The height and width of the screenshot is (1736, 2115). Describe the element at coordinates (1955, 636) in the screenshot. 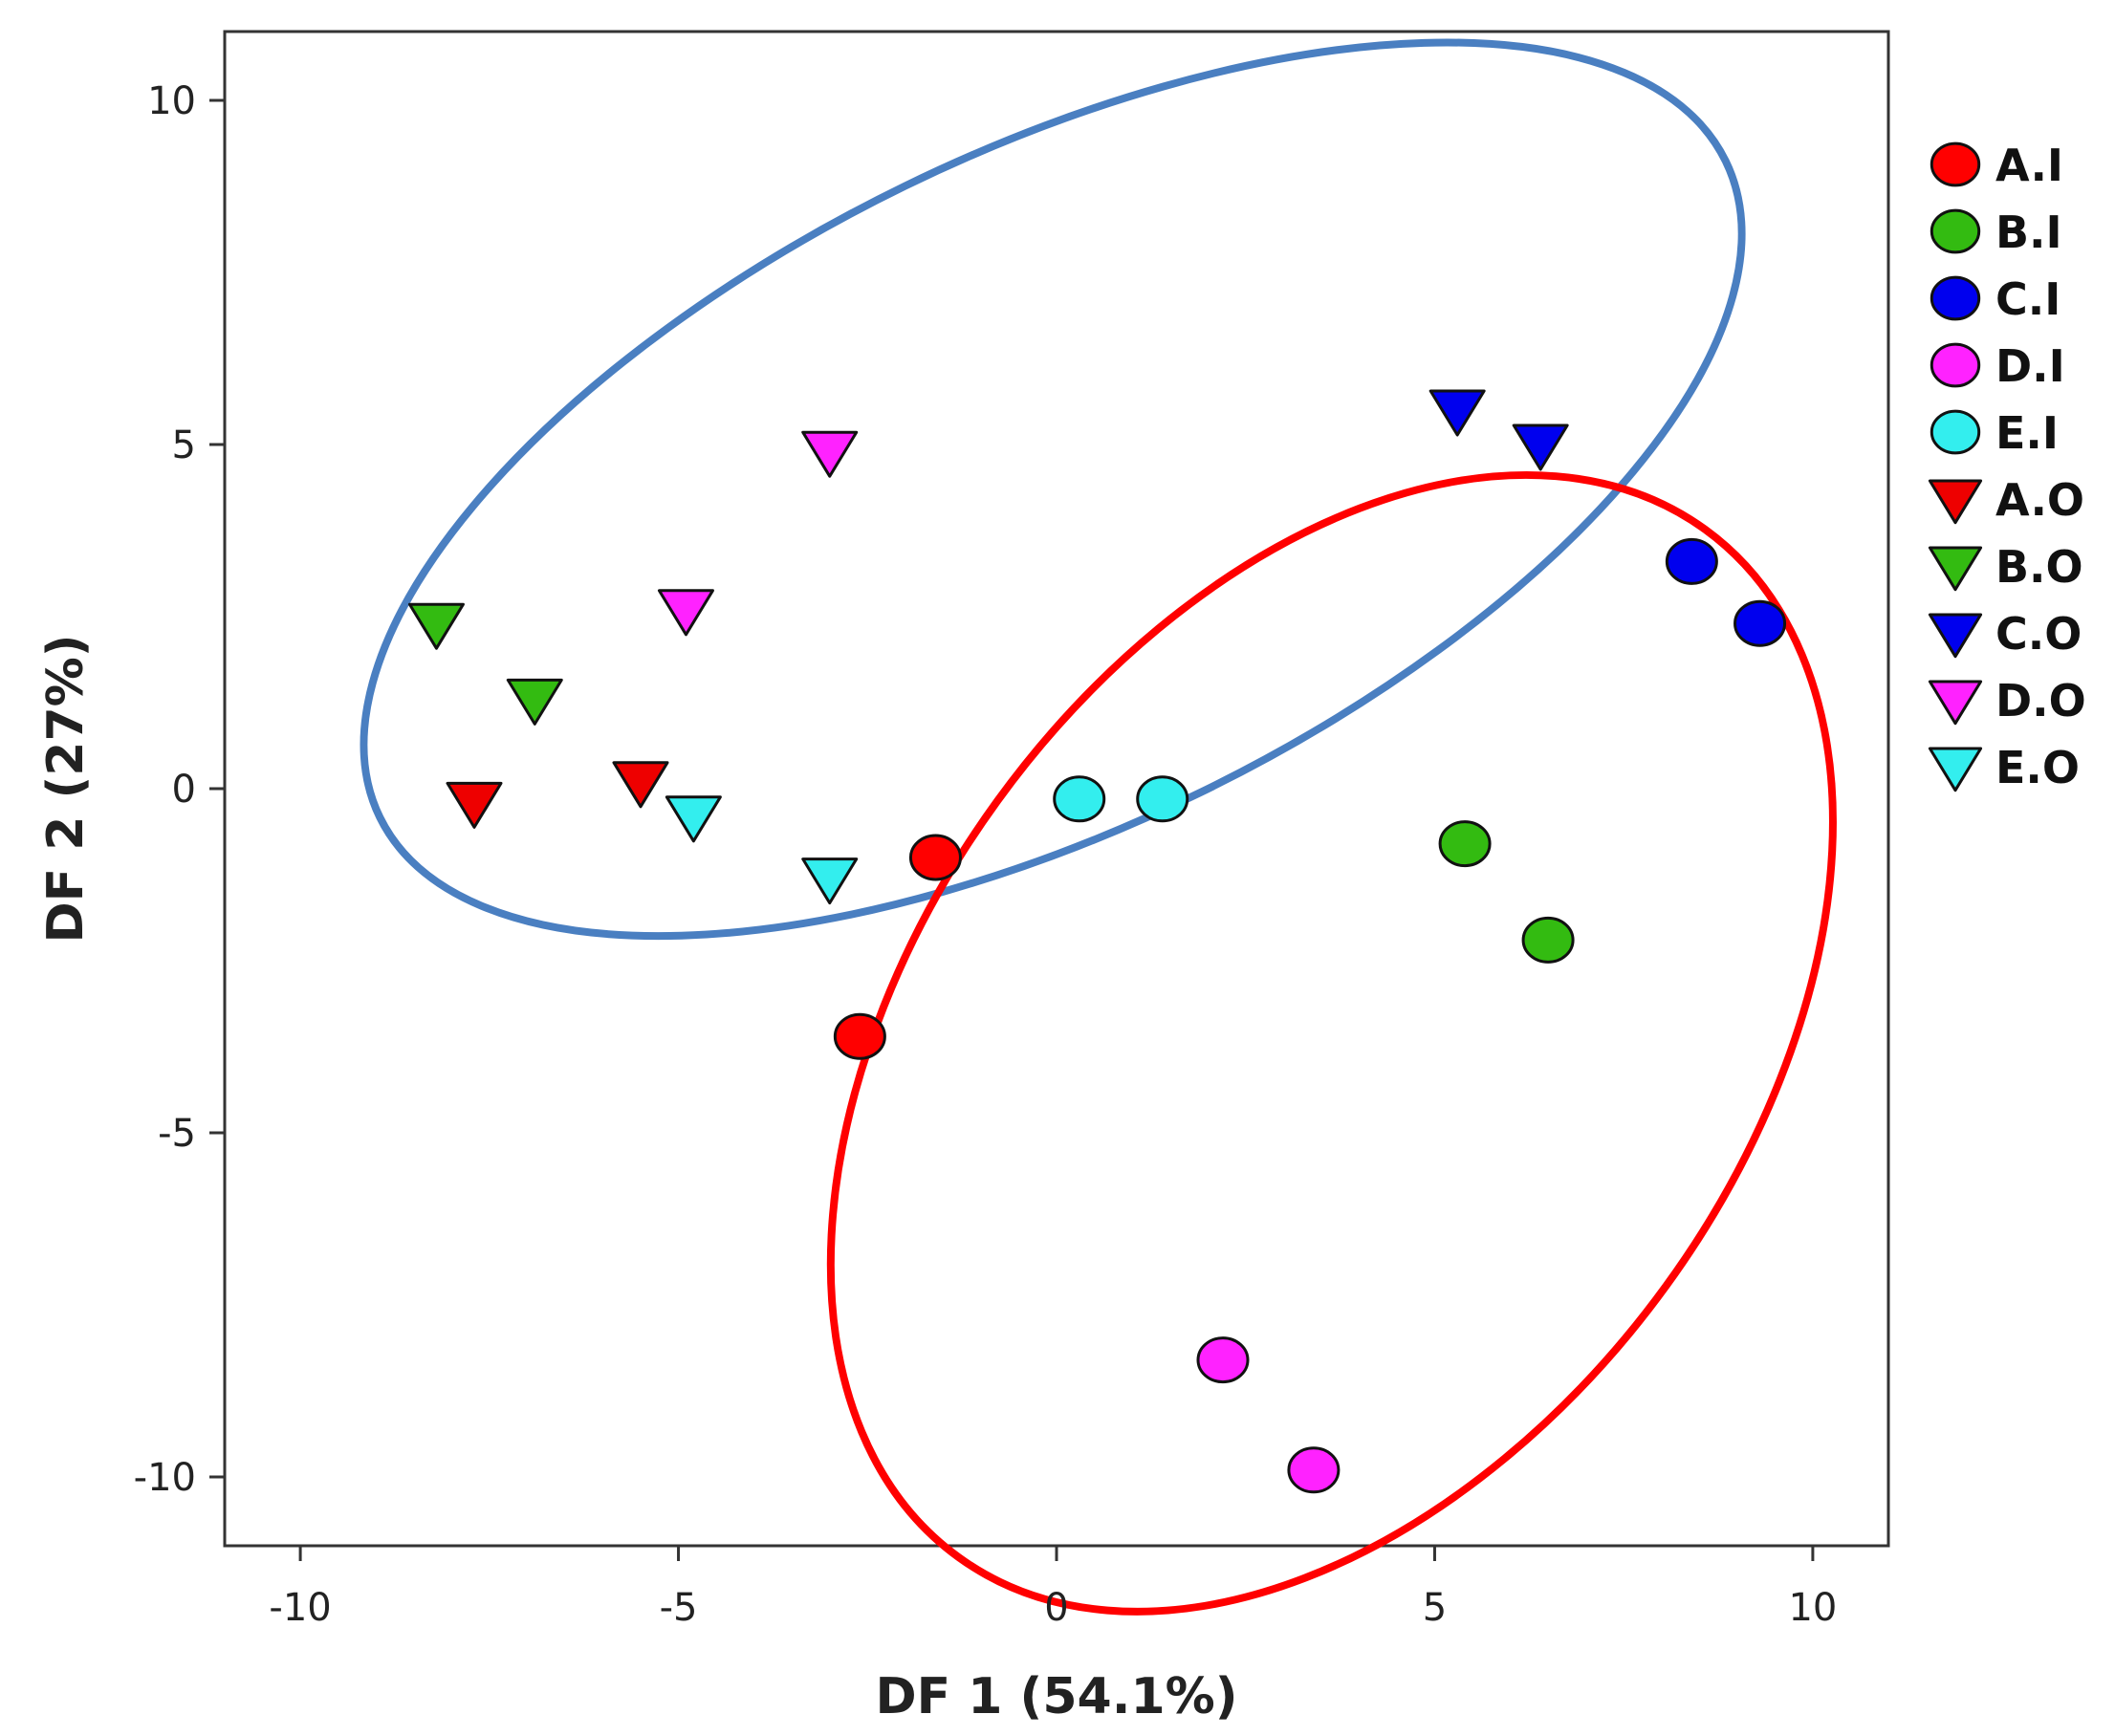

I see `legend-marker-c-o` at that location.